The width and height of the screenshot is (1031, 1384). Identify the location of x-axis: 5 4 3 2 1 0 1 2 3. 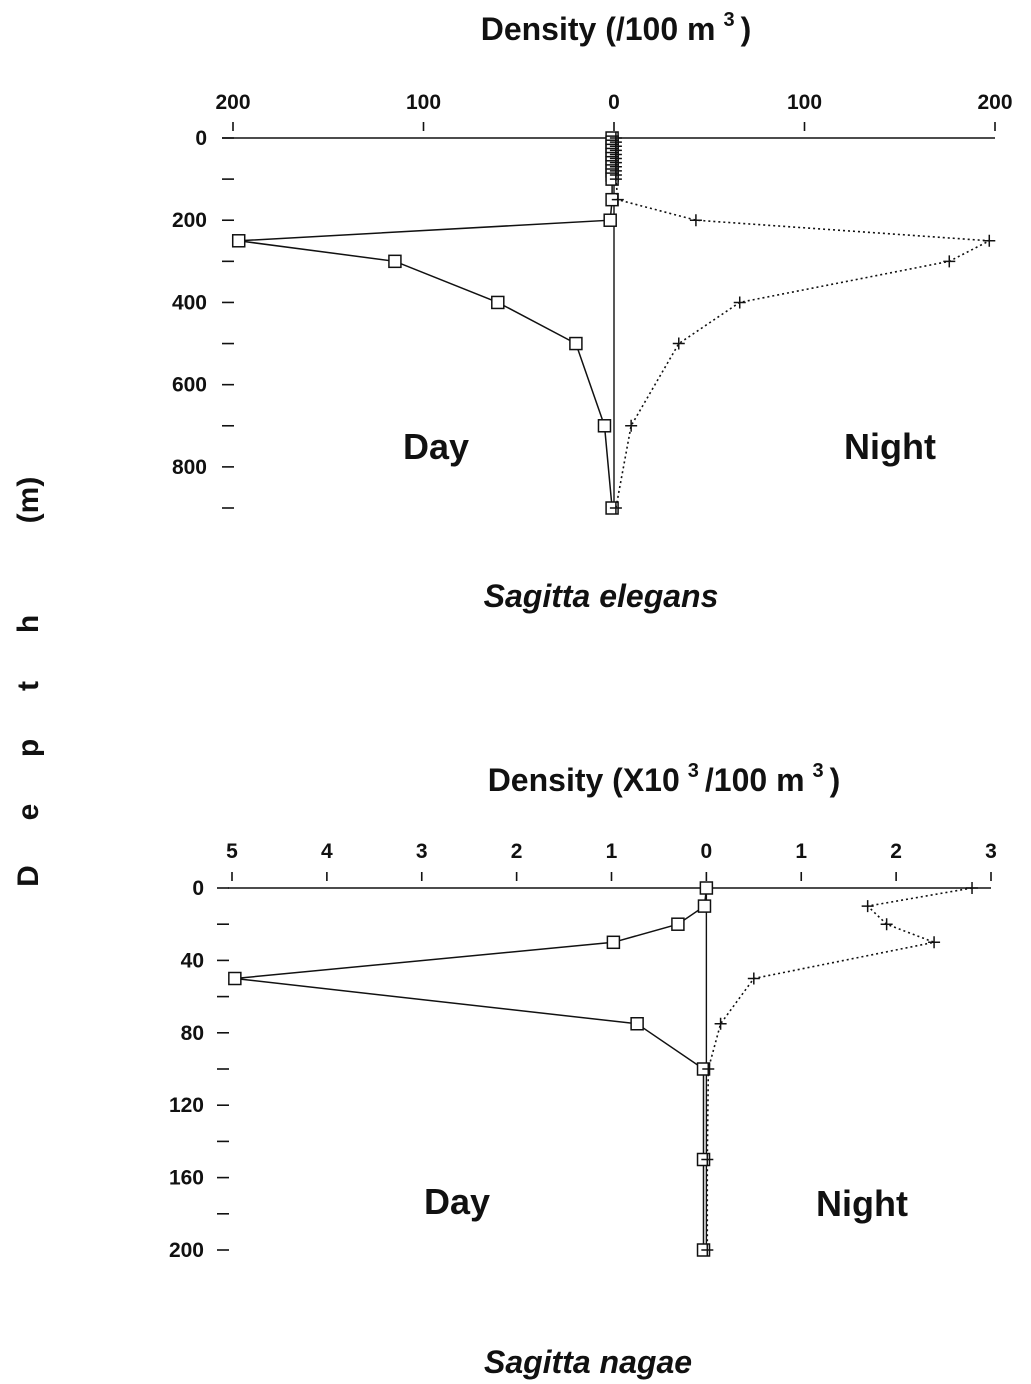
(611, 864).